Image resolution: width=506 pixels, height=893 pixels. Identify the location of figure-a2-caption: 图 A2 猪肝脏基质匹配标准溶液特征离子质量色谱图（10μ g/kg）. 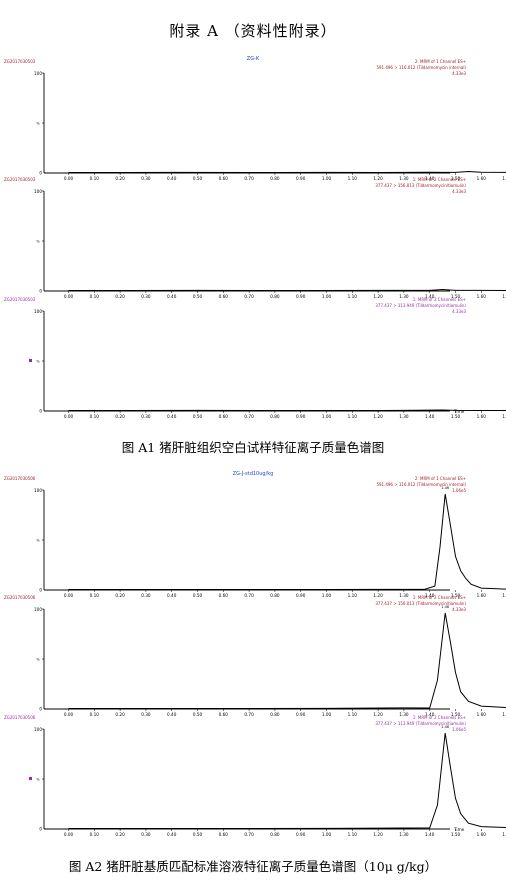
(253, 866).